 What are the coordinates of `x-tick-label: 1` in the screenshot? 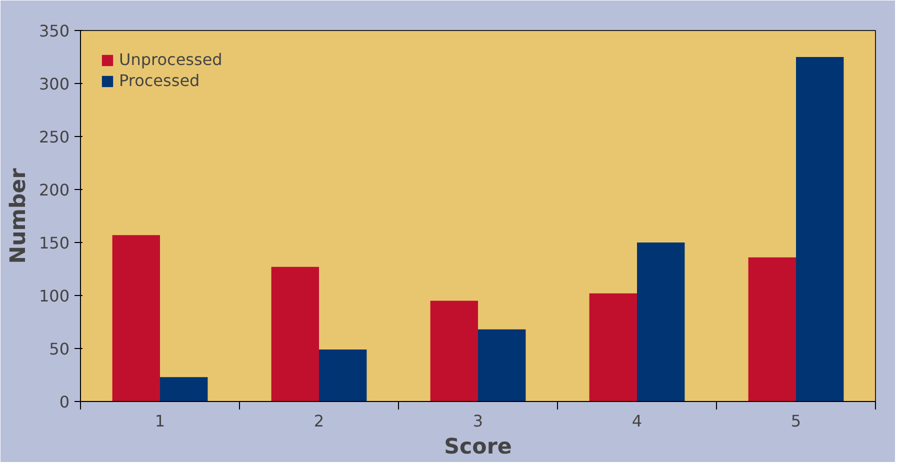 It's located at (160, 421).